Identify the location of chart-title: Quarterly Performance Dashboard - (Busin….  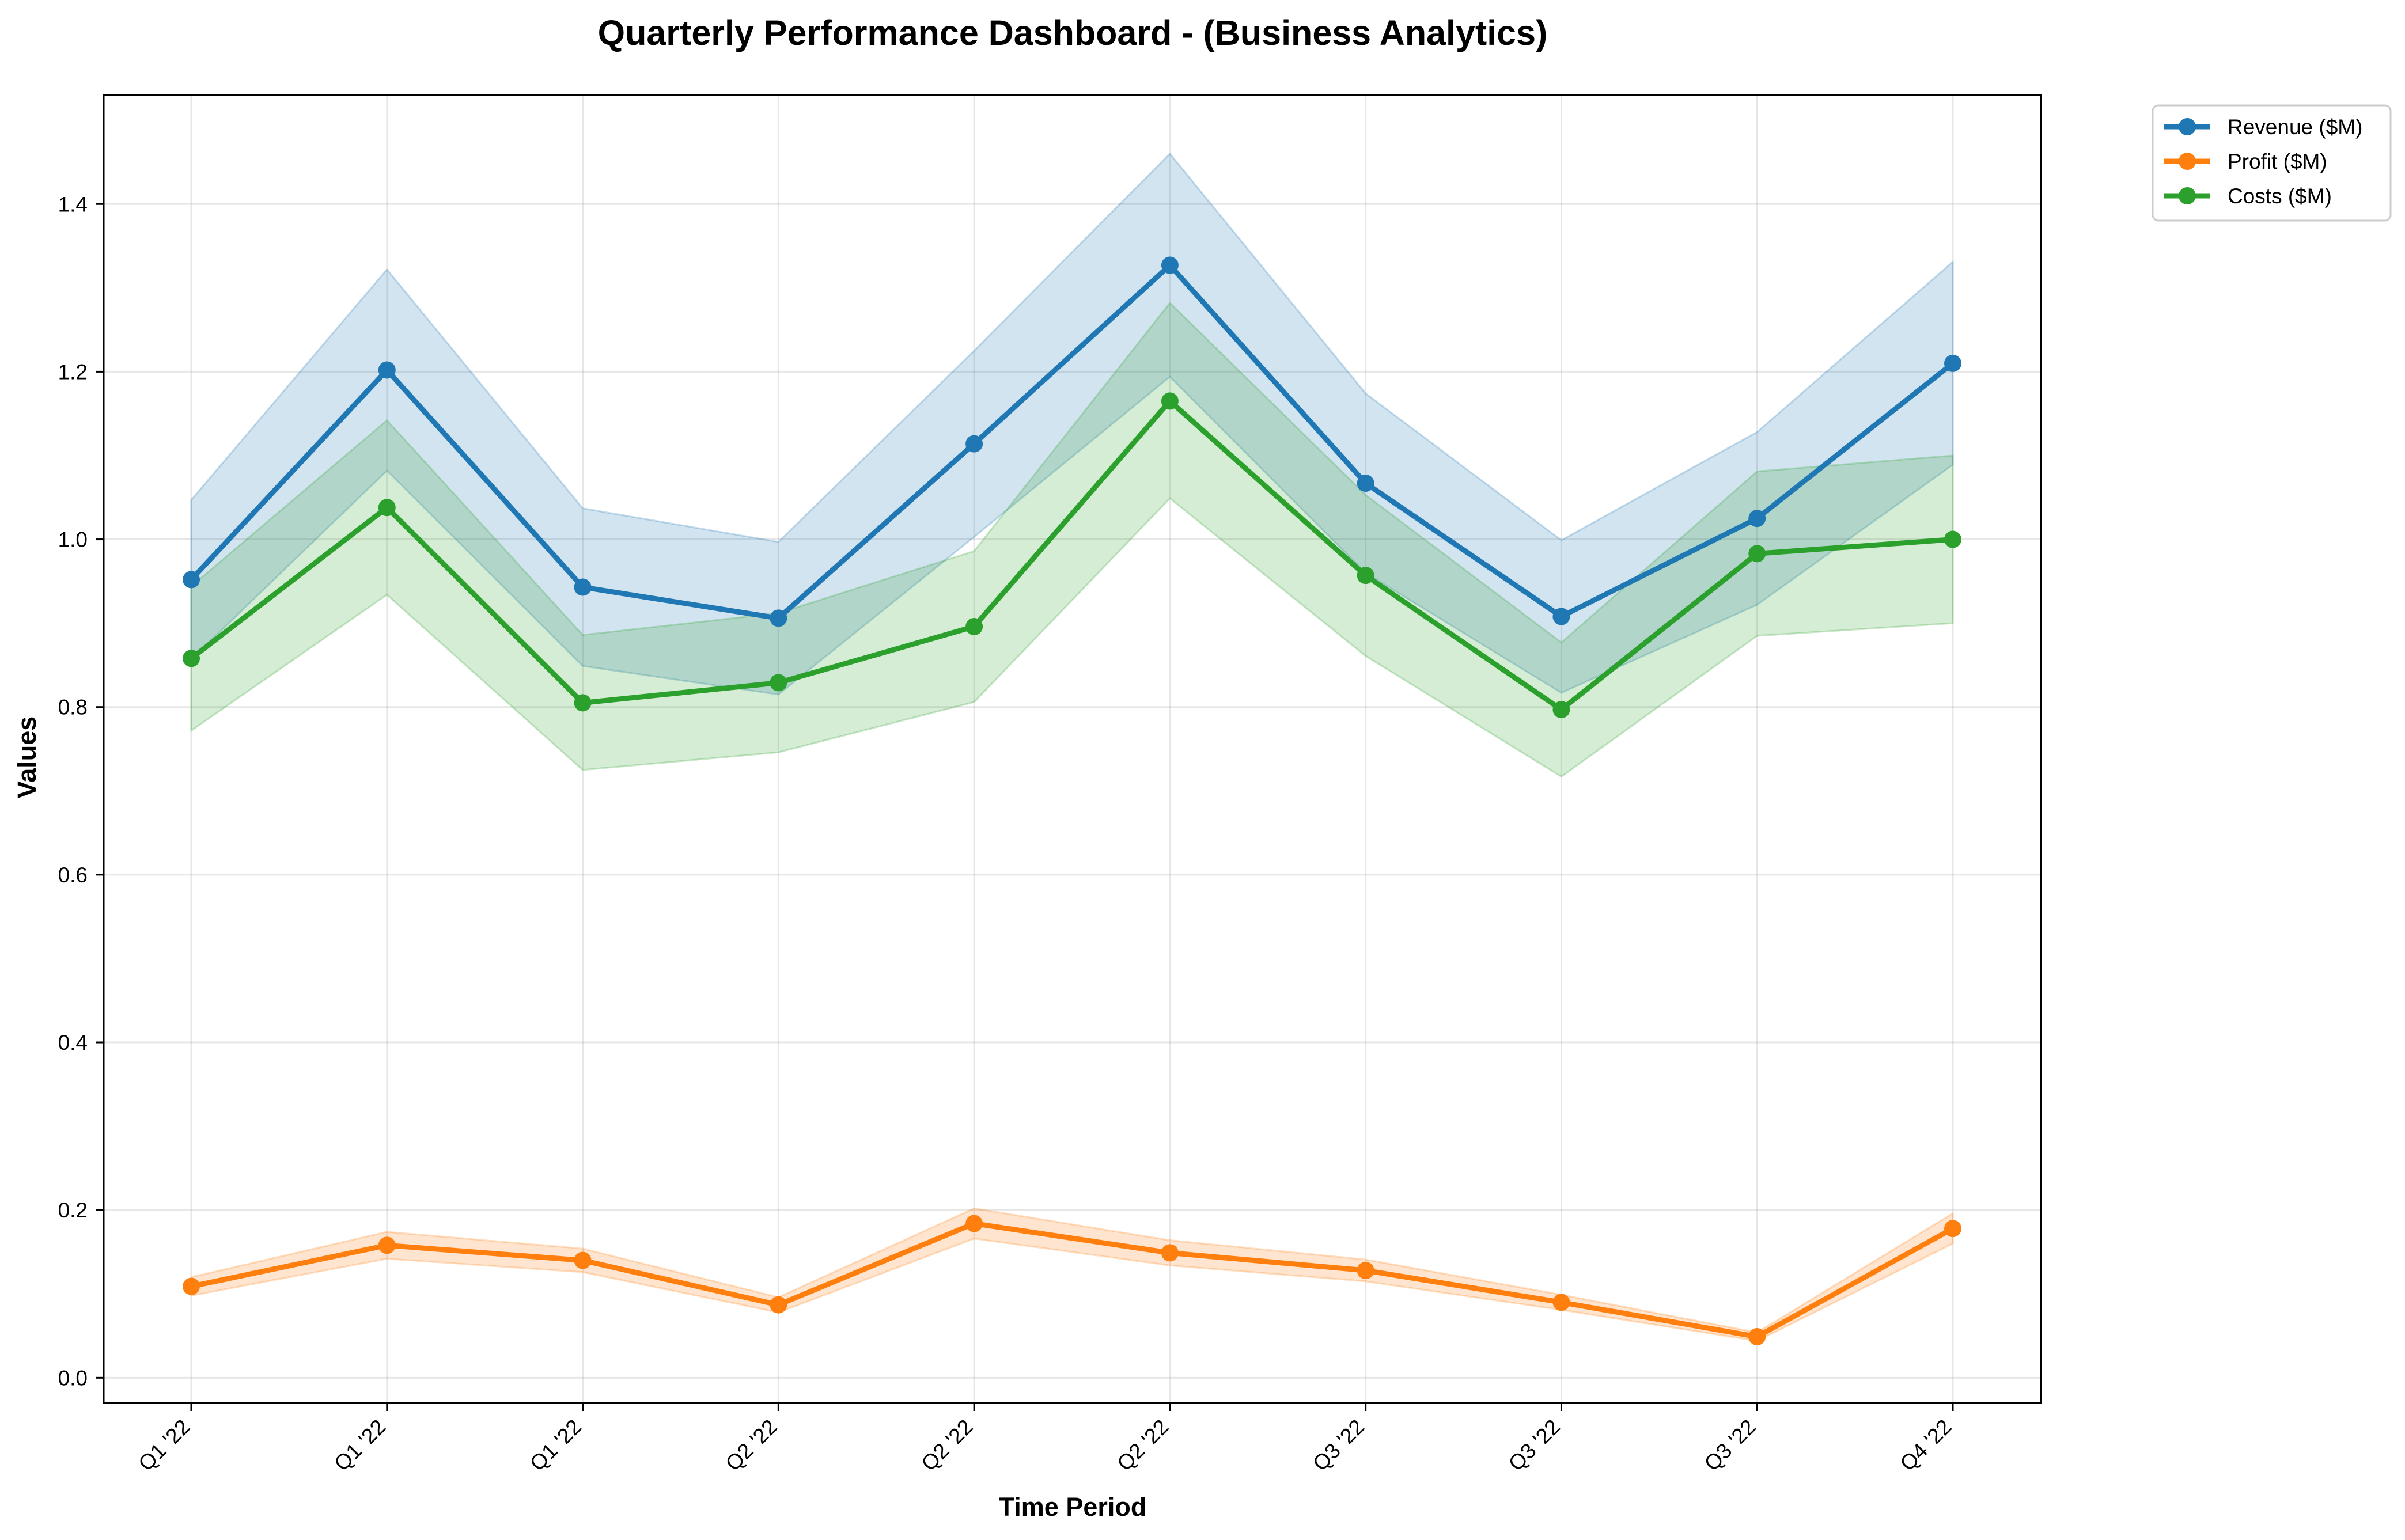
(1073, 32).